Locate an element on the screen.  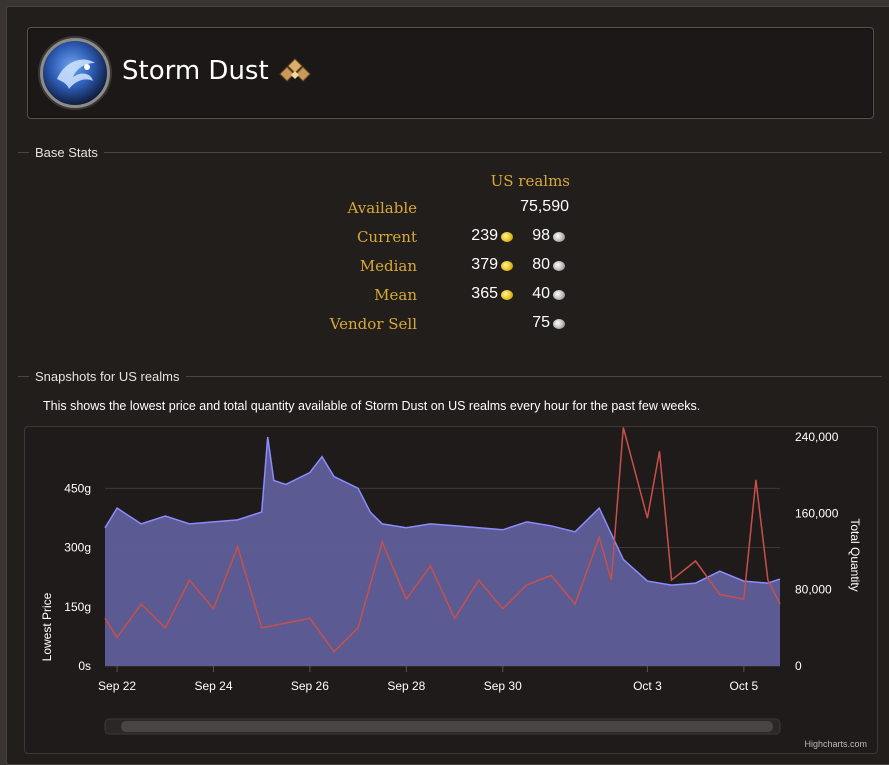
left-axis-title: Lowest Price is located at coordinates (47, 626).